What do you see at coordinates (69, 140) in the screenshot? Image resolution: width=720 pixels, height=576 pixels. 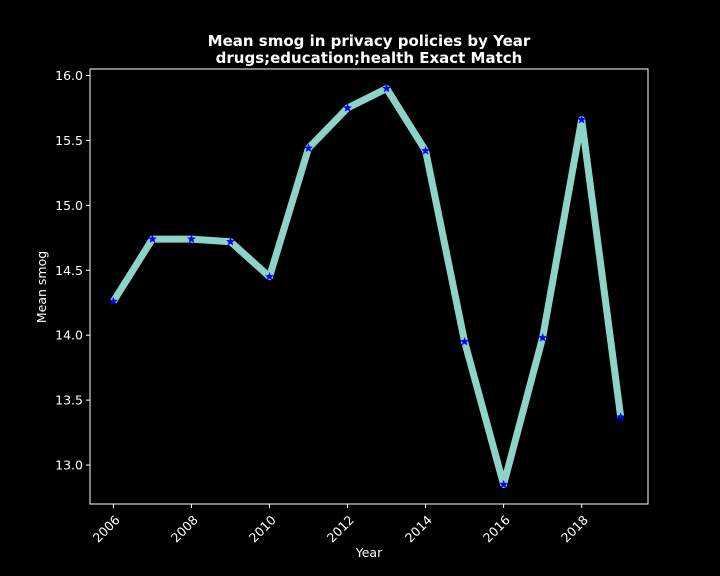 I see `y-tick-label: 15.5` at bounding box center [69, 140].